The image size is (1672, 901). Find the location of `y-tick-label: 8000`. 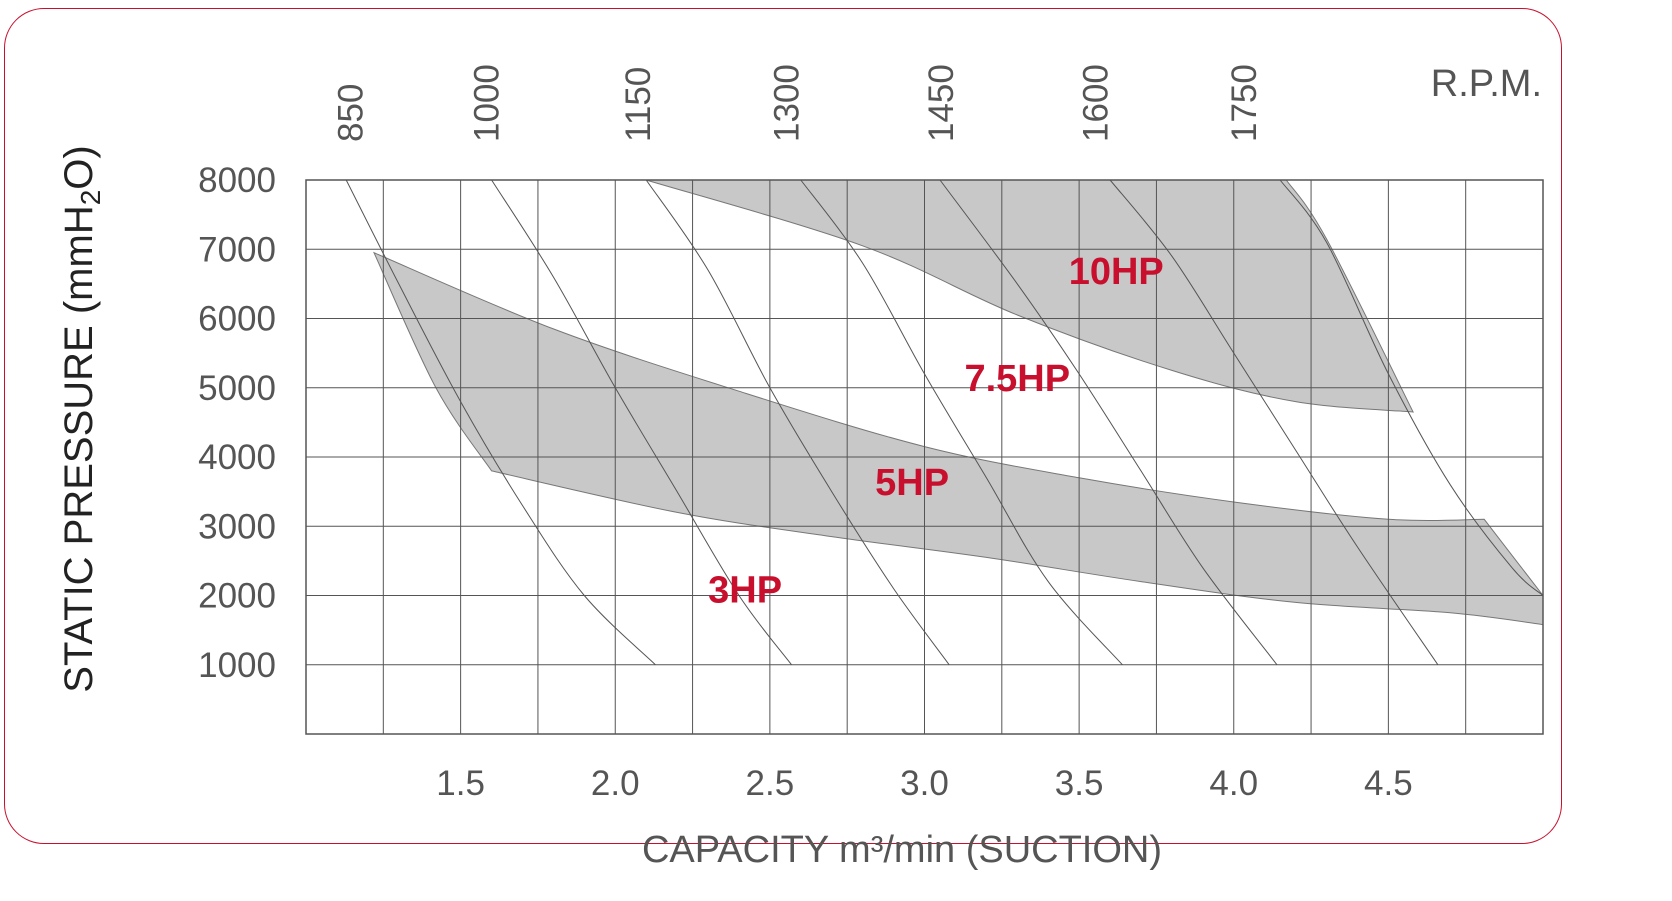

y-tick-label: 8000 is located at coordinates (237, 180).